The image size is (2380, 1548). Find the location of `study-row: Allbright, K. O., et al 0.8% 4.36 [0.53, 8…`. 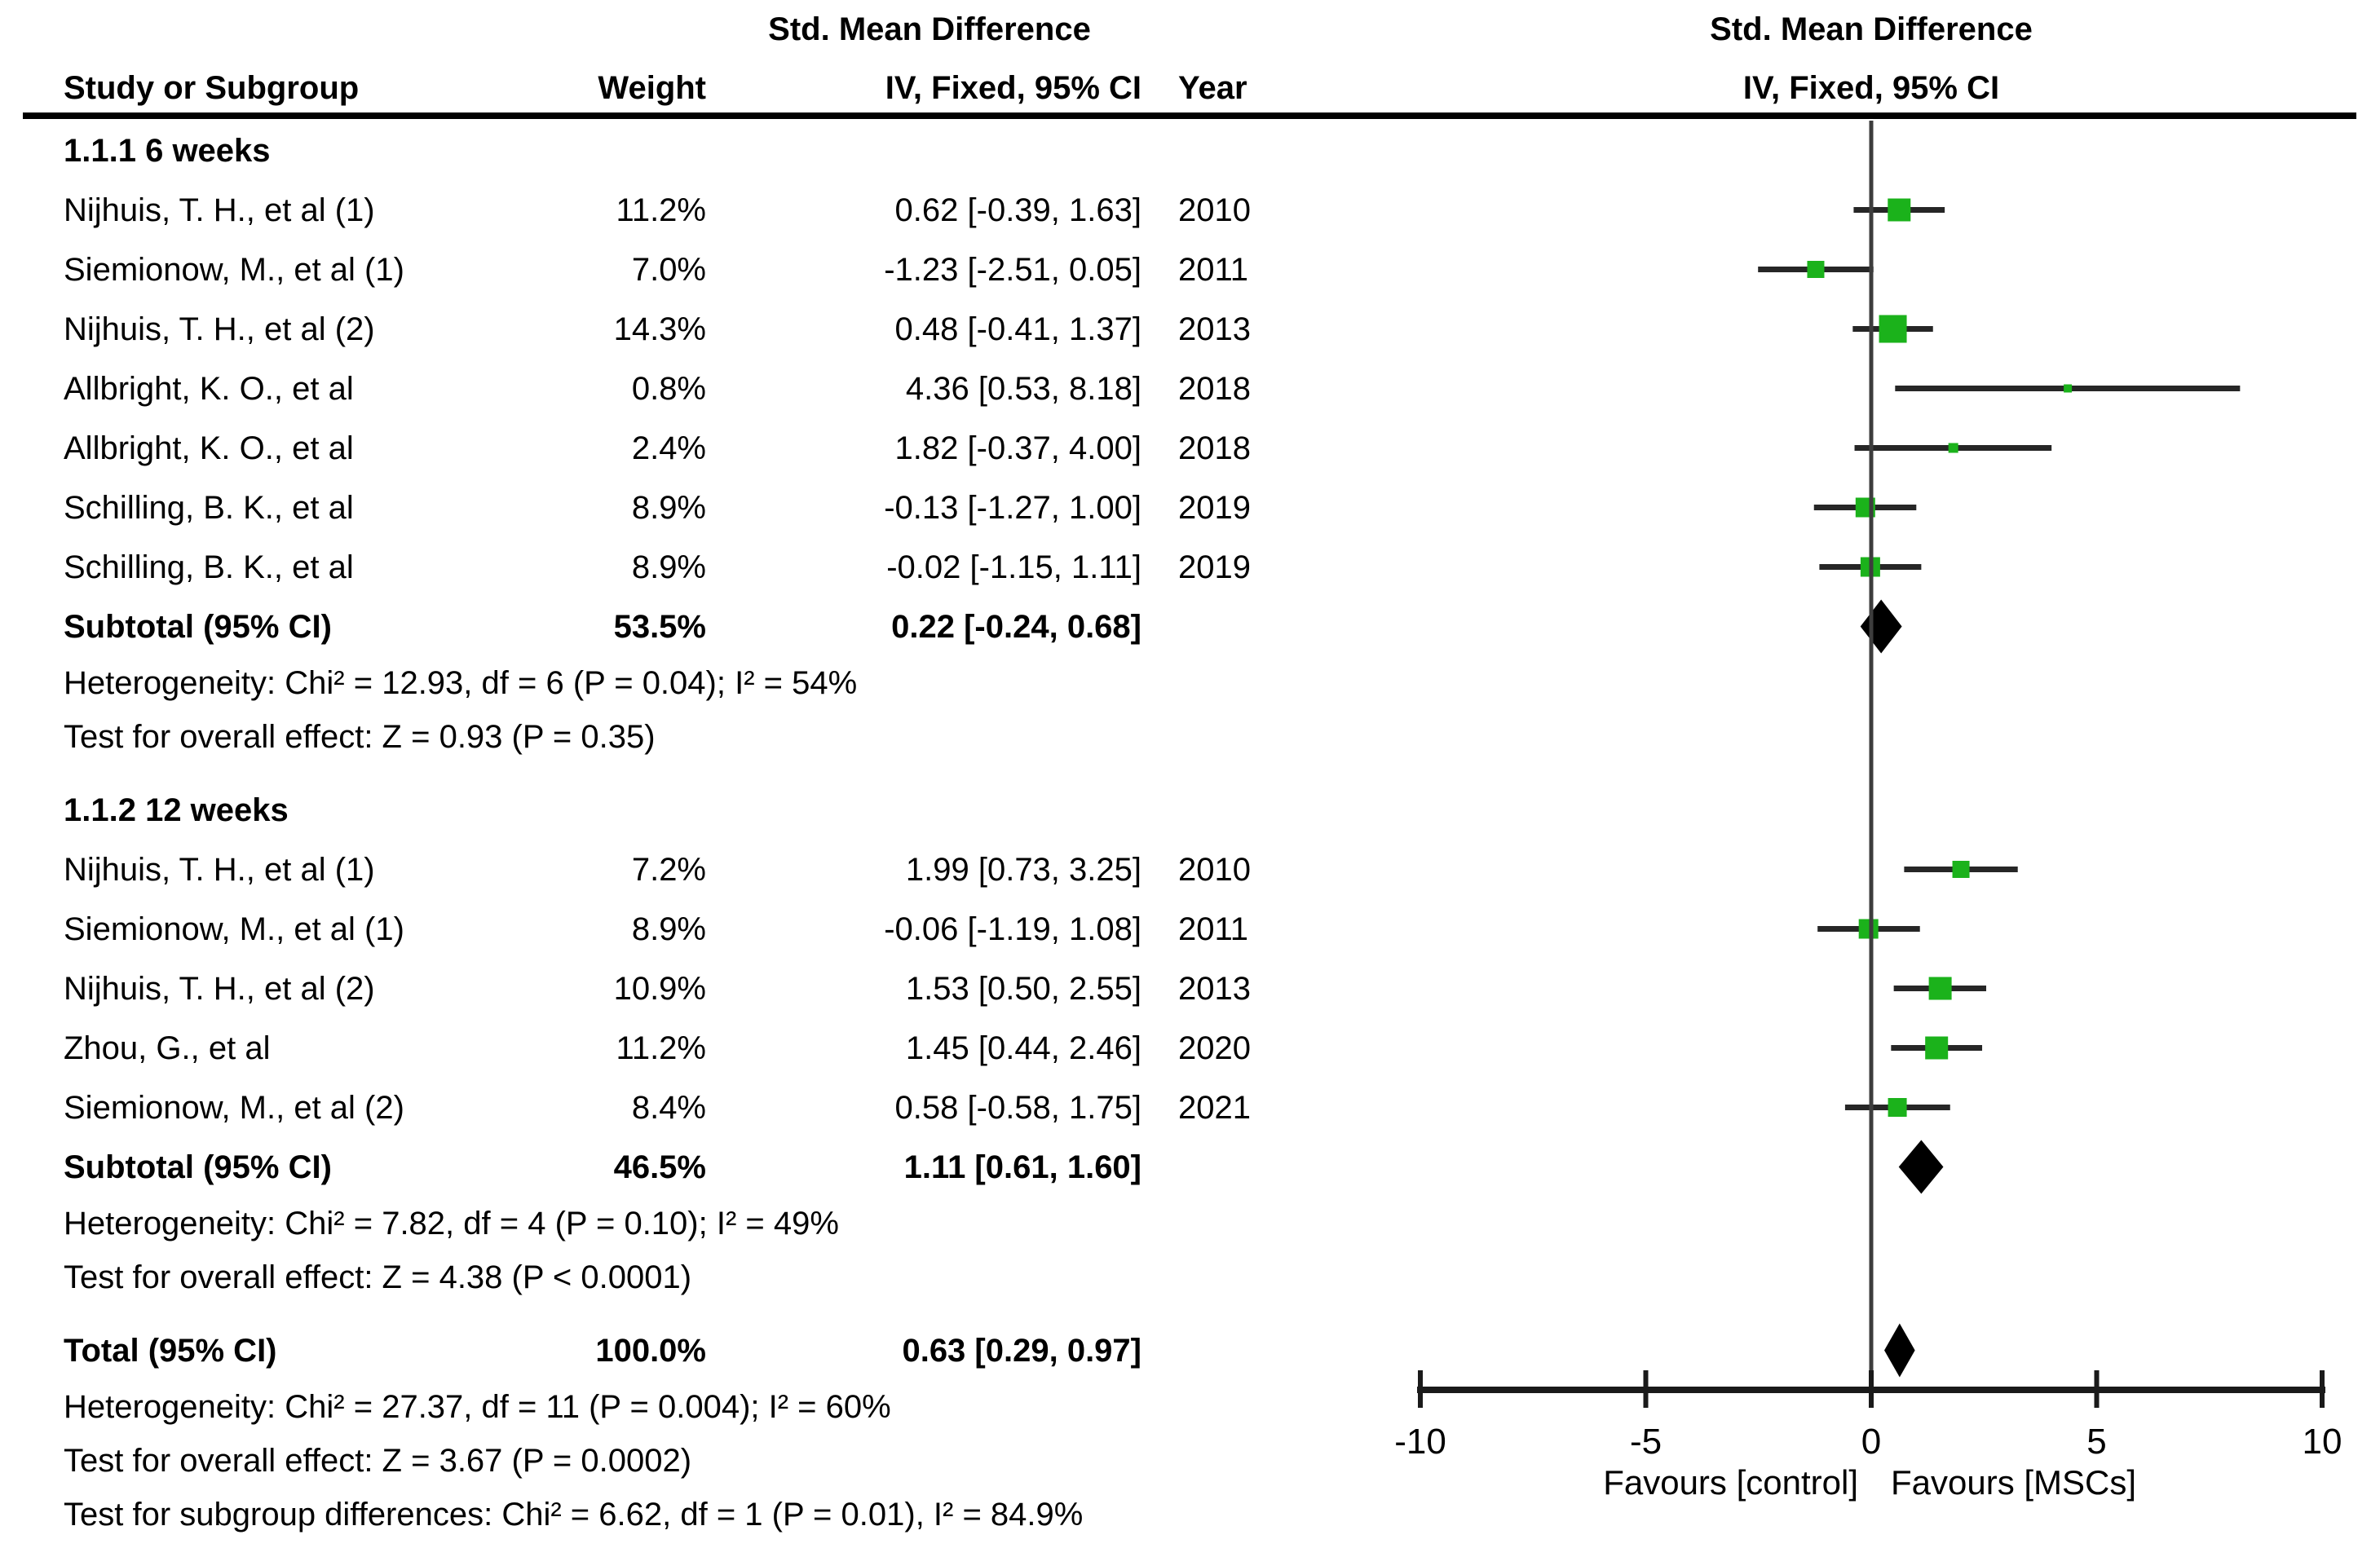

study-row: Allbright, K. O., et al 0.8% 4.36 [0.53, 8… is located at coordinates (693, 388).